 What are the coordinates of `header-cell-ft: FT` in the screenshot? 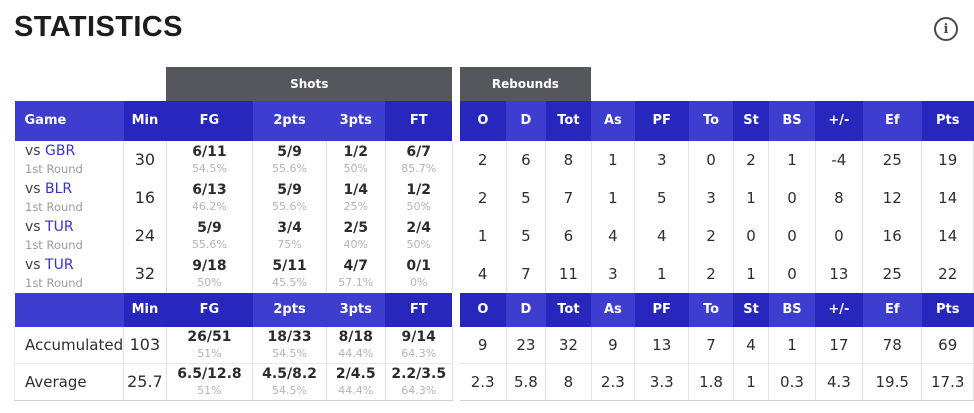 It's located at (419, 120).